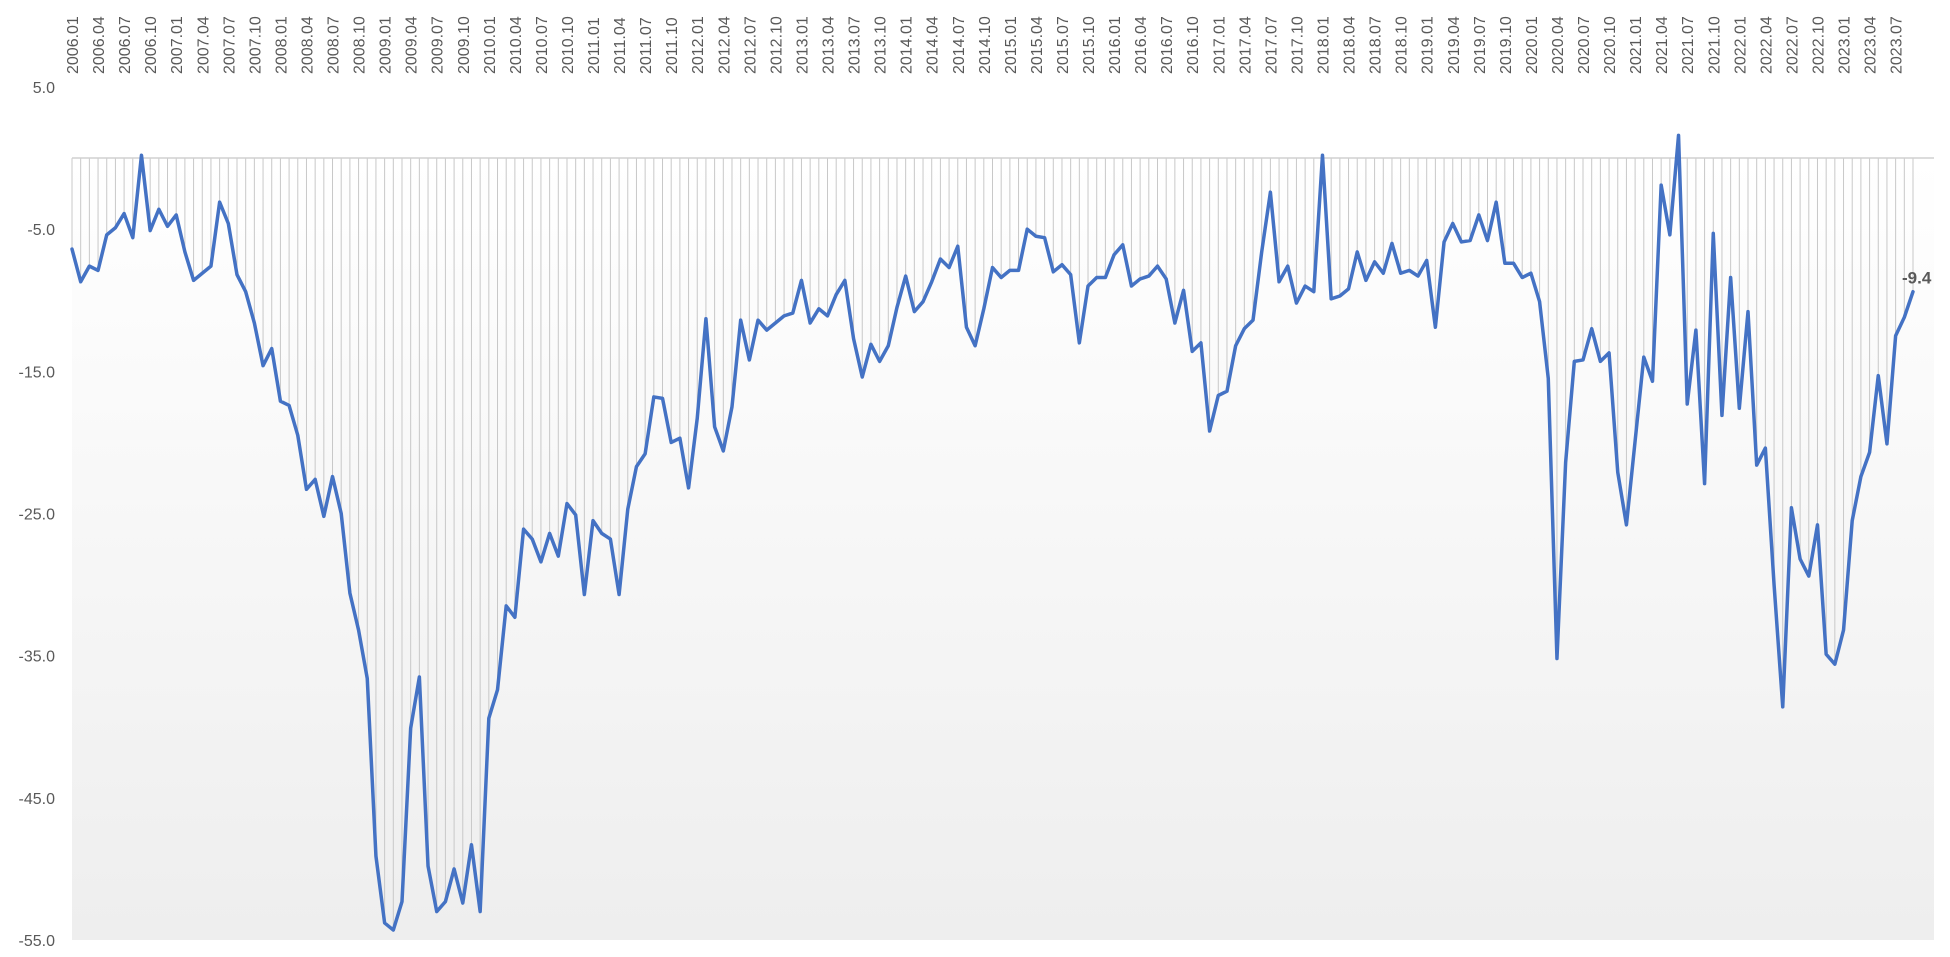  What do you see at coordinates (203, 45) in the screenshot?
I see `x-tick-label: 2007.04` at bounding box center [203, 45].